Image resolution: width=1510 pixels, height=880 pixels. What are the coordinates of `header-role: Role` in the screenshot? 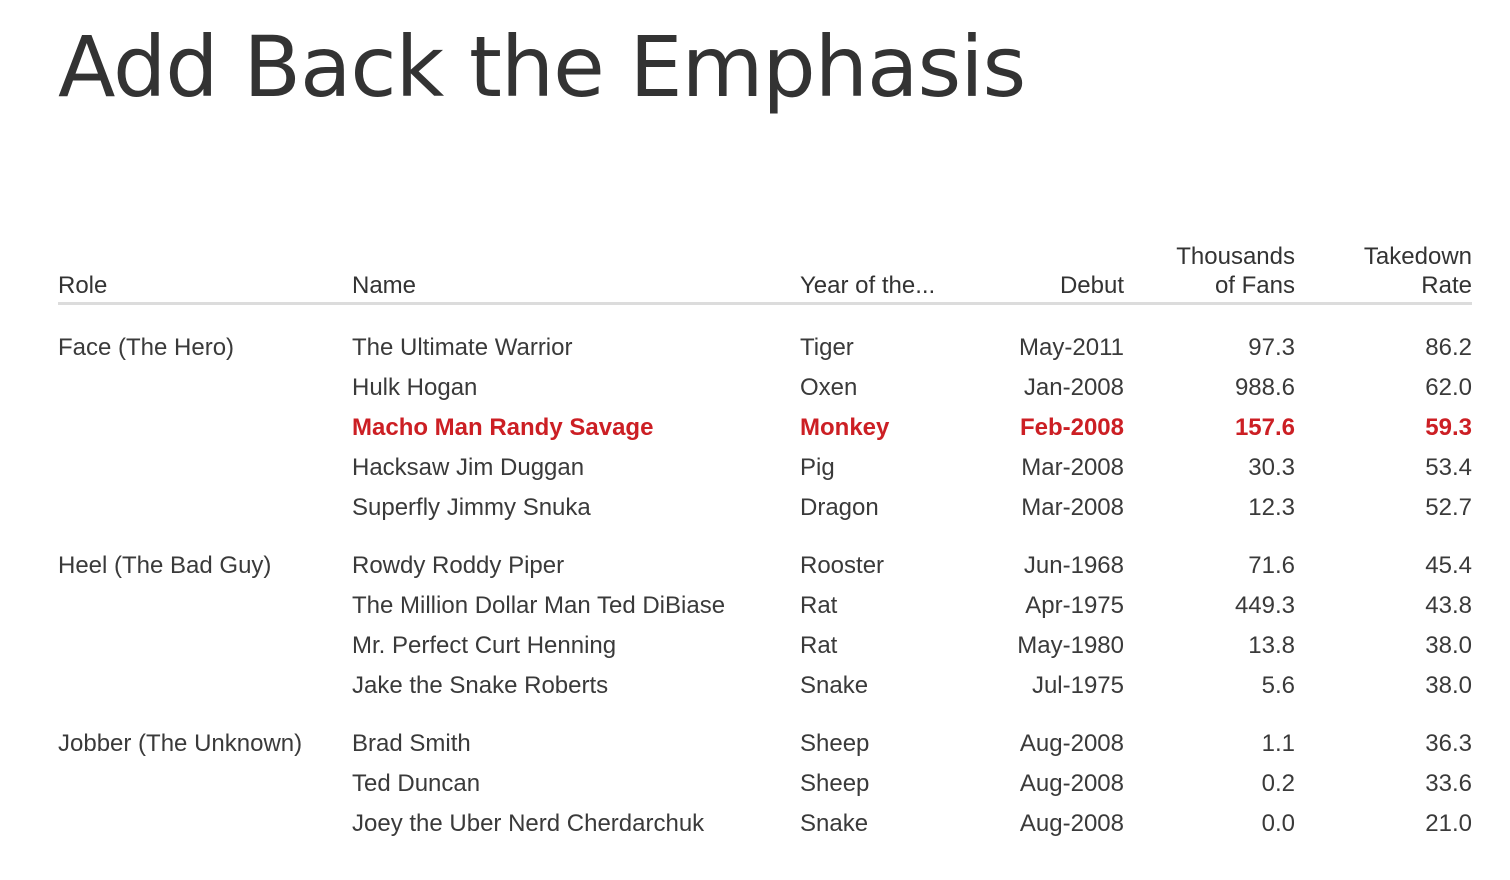 It's located at (83, 285).